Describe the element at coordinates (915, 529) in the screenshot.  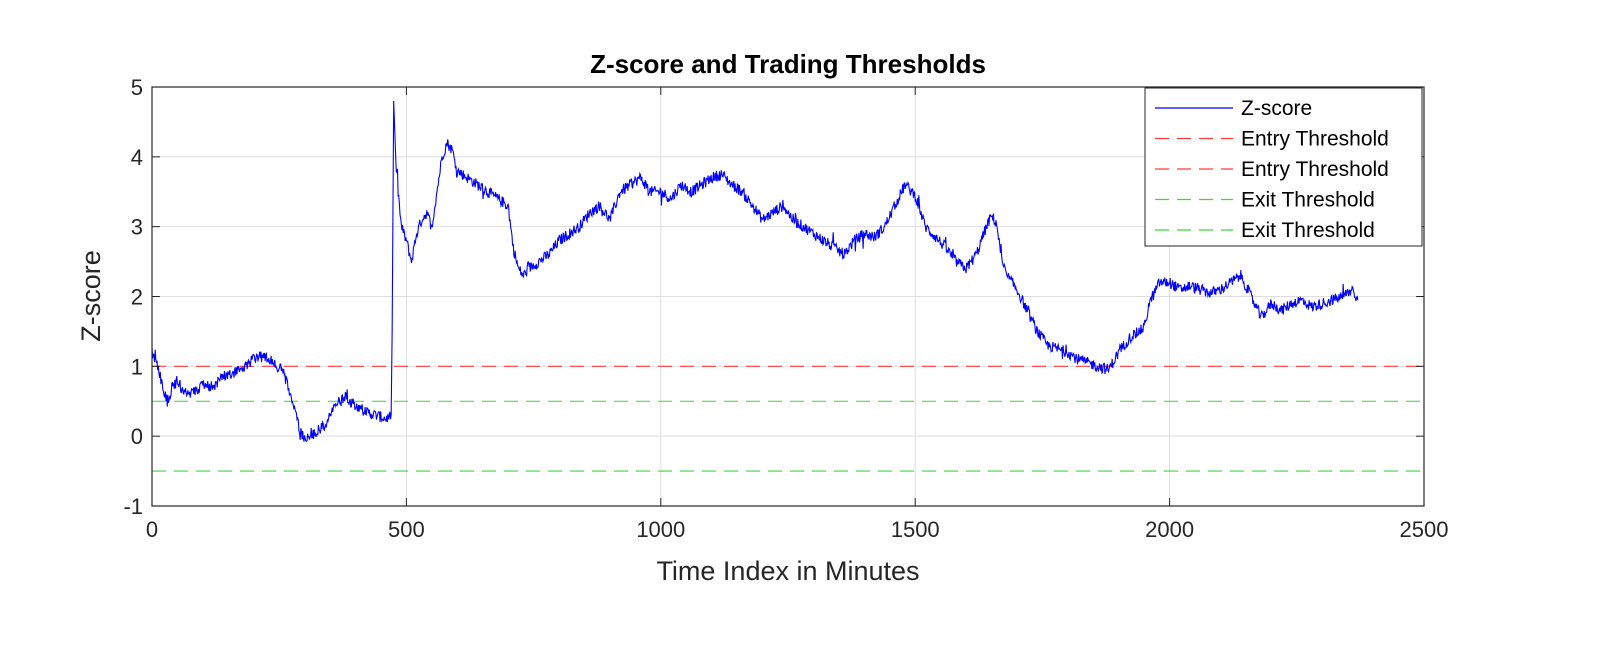
I see `x-tick-label: 1500` at that location.